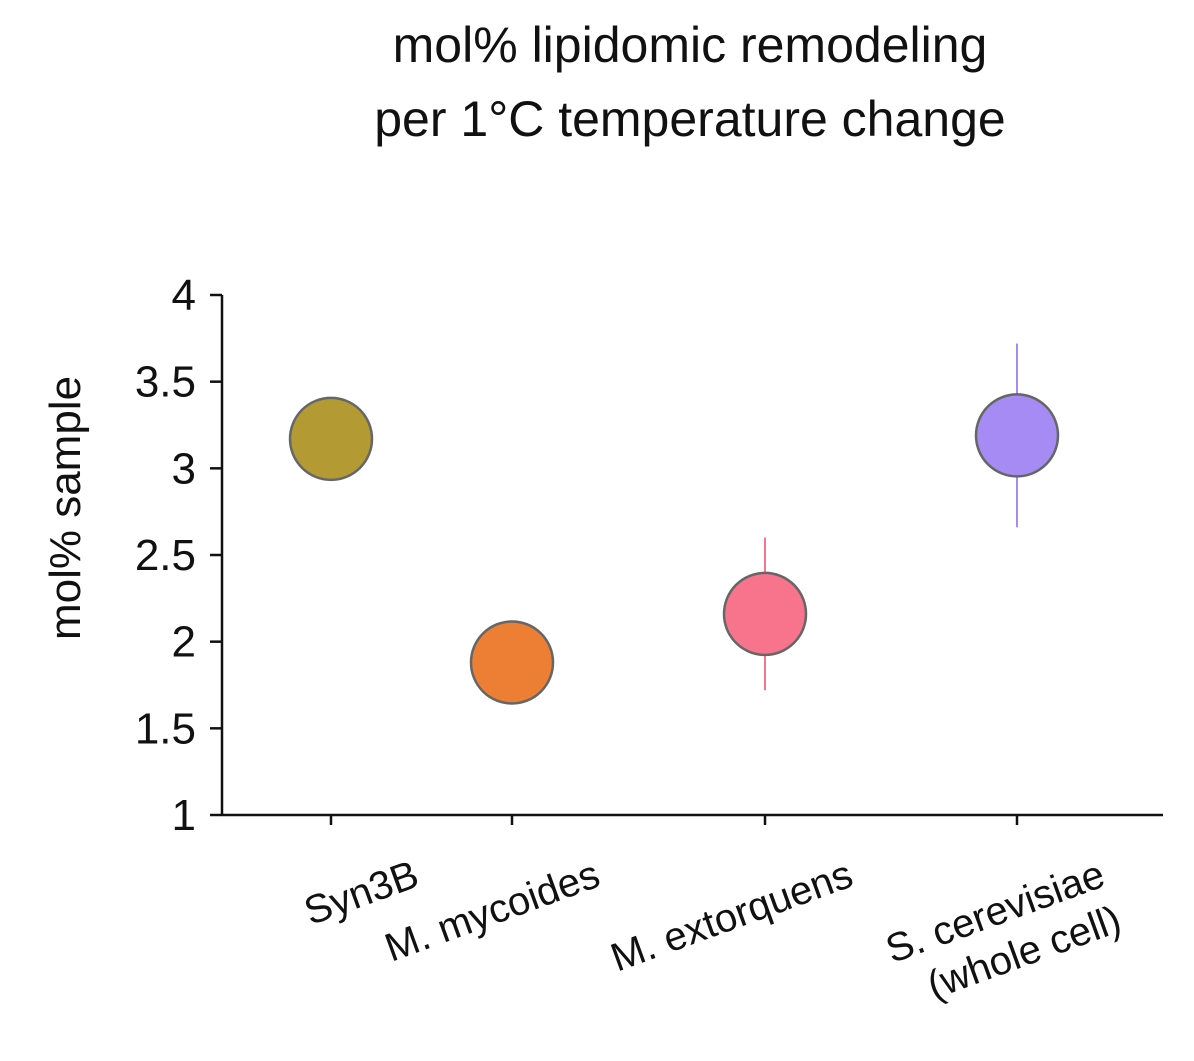 This screenshot has height=1061, width=1194. Describe the element at coordinates (690, 45) in the screenshot. I see `chart-title-line-1: mol% lipidomic remodeling` at that location.